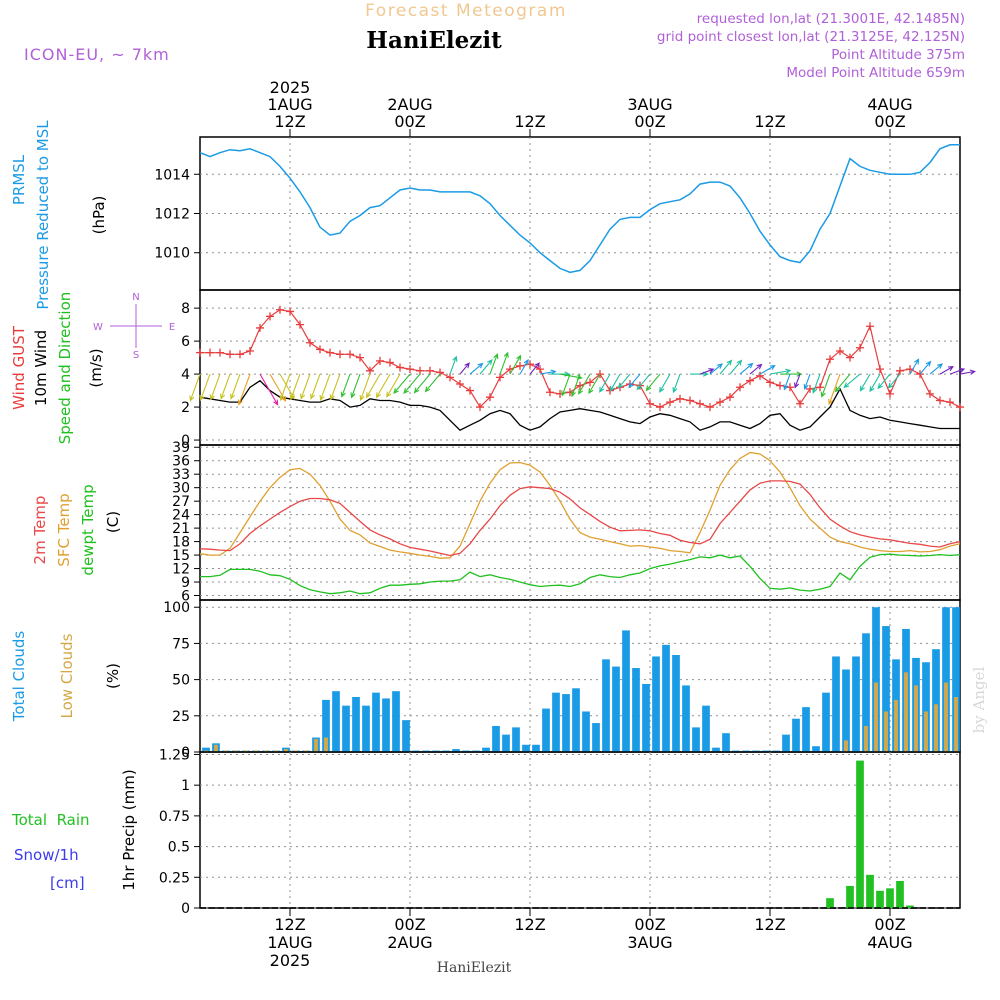  I want to click on bottom-time-hour: 12Z, so click(529, 924).